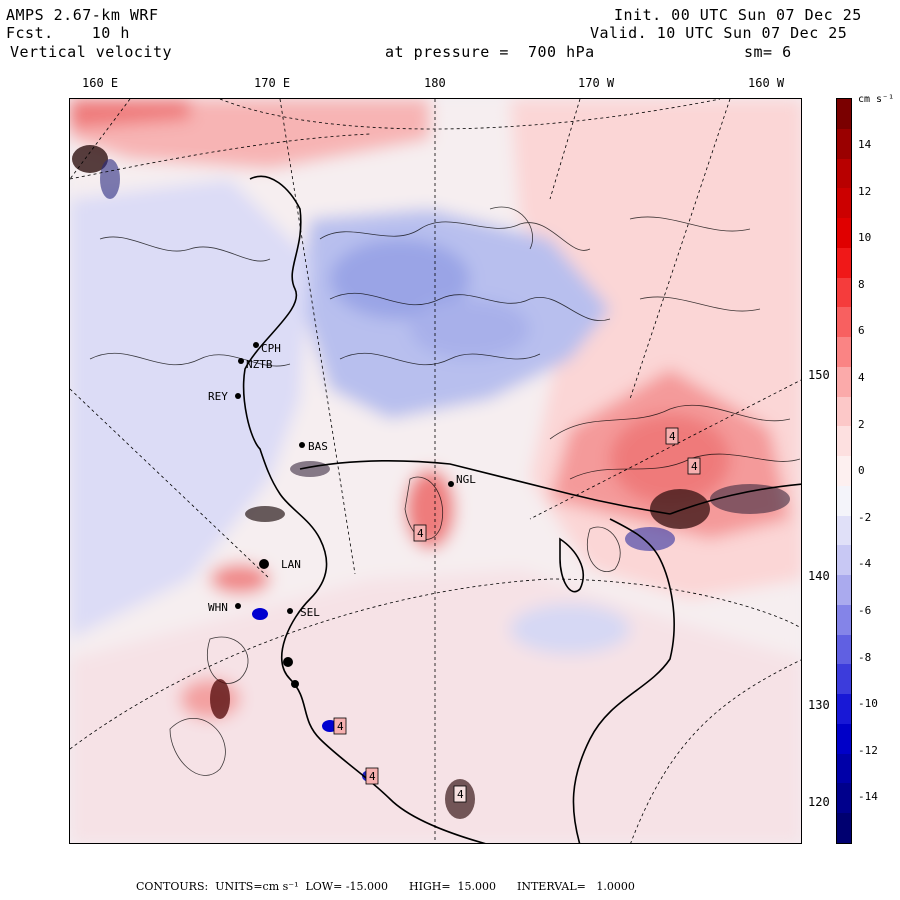 This screenshot has height=900, width=900. What do you see at coordinates (218, 607) in the screenshot?
I see `station-whn: WHN` at bounding box center [218, 607].